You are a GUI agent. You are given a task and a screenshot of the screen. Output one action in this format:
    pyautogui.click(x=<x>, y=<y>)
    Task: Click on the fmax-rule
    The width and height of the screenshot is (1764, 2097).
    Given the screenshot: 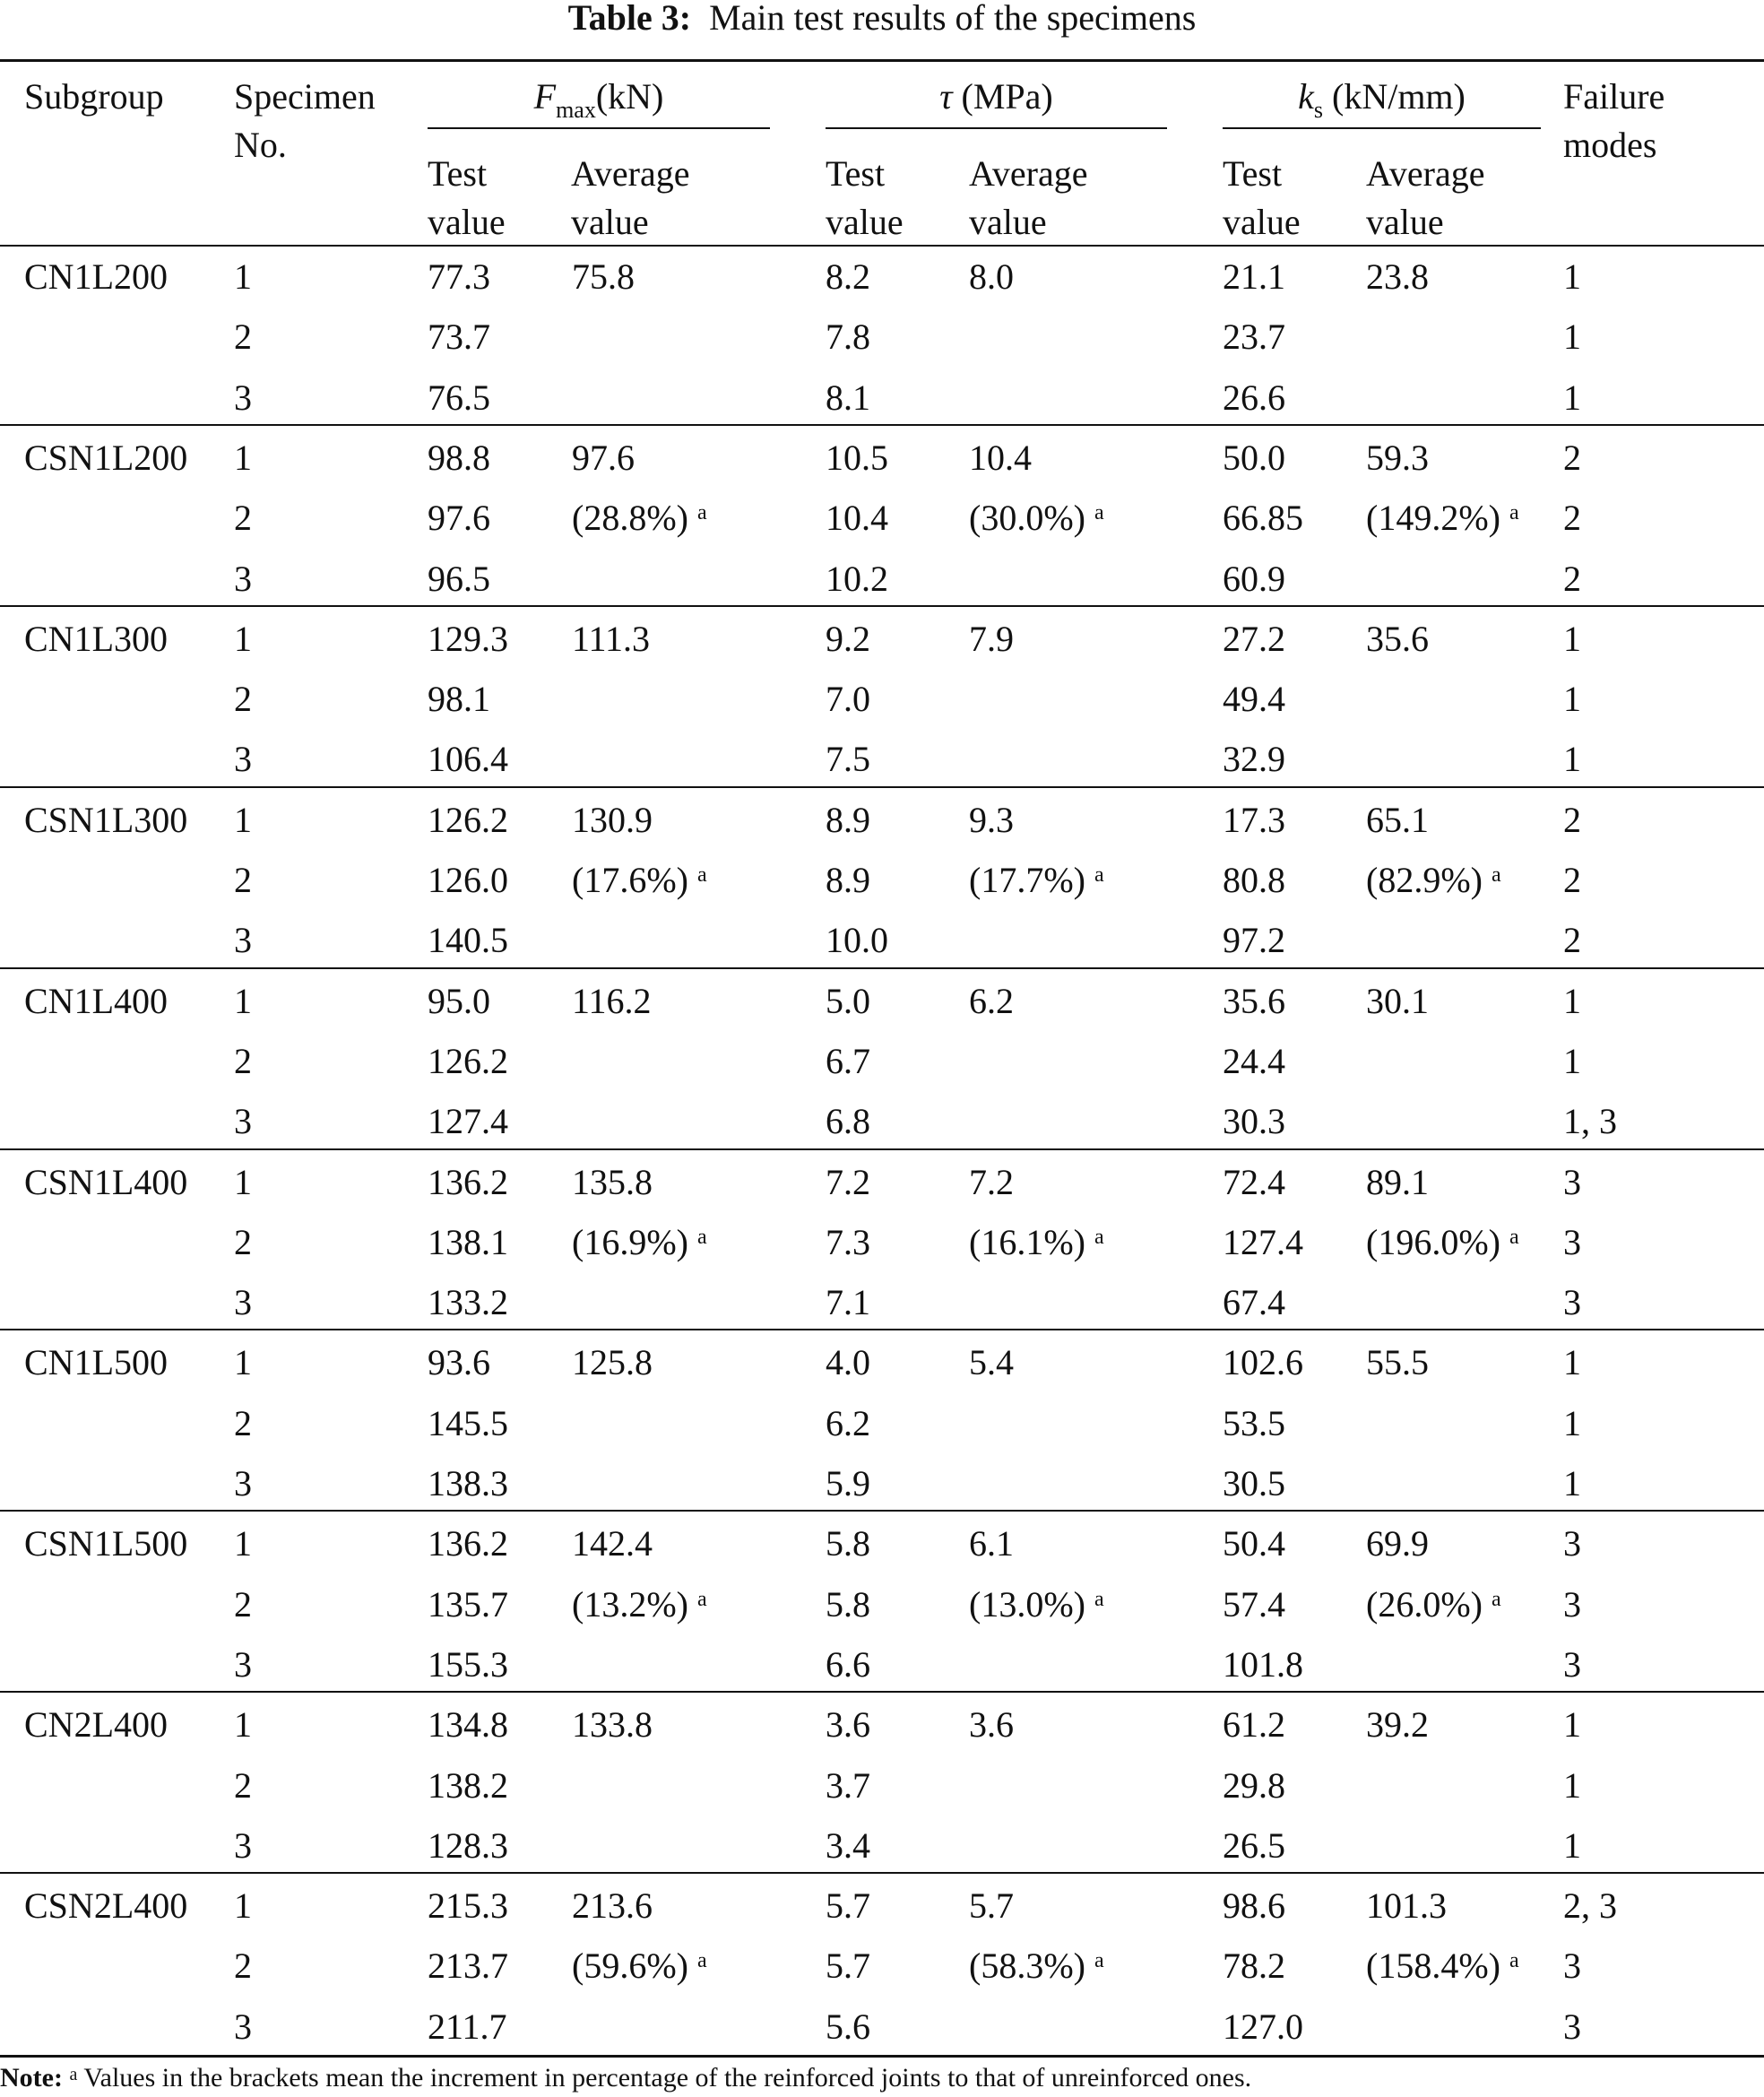 What is the action you would take?
    pyautogui.click(x=599, y=128)
    